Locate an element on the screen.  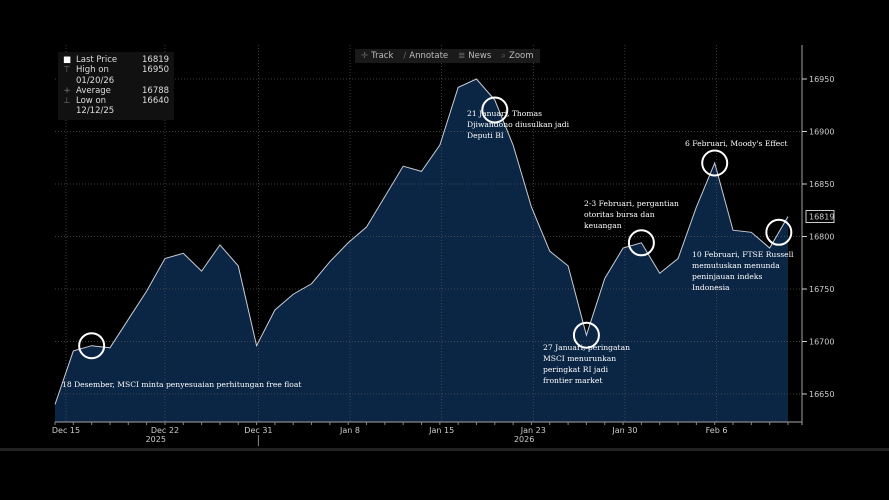
y-tick-label: 16850 is located at coordinates (821, 184).